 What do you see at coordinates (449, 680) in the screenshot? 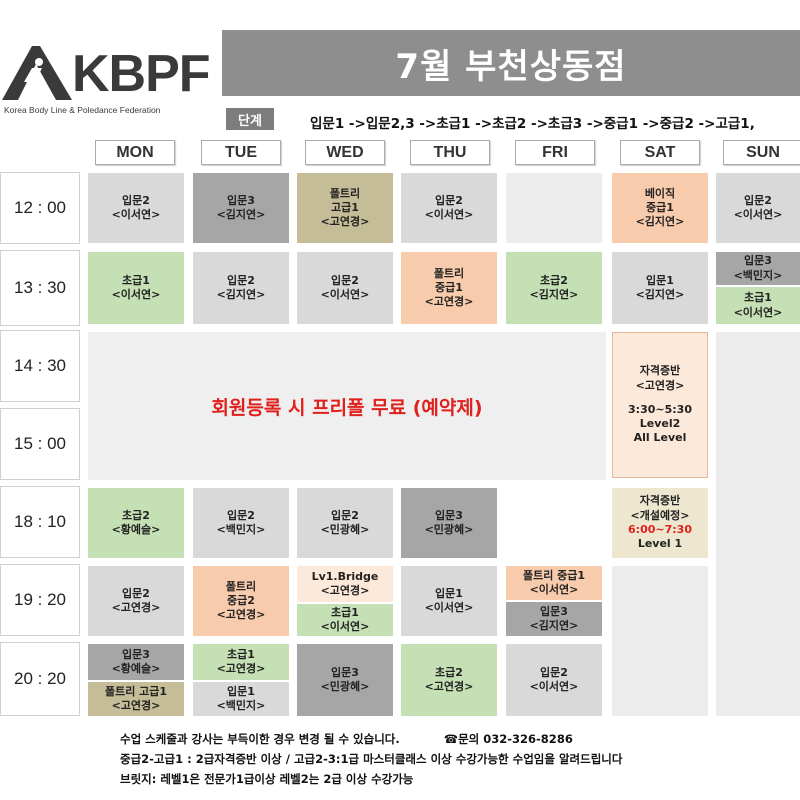
I see `class-cell-thu-2020: 초급2 <고연경>` at bounding box center [449, 680].